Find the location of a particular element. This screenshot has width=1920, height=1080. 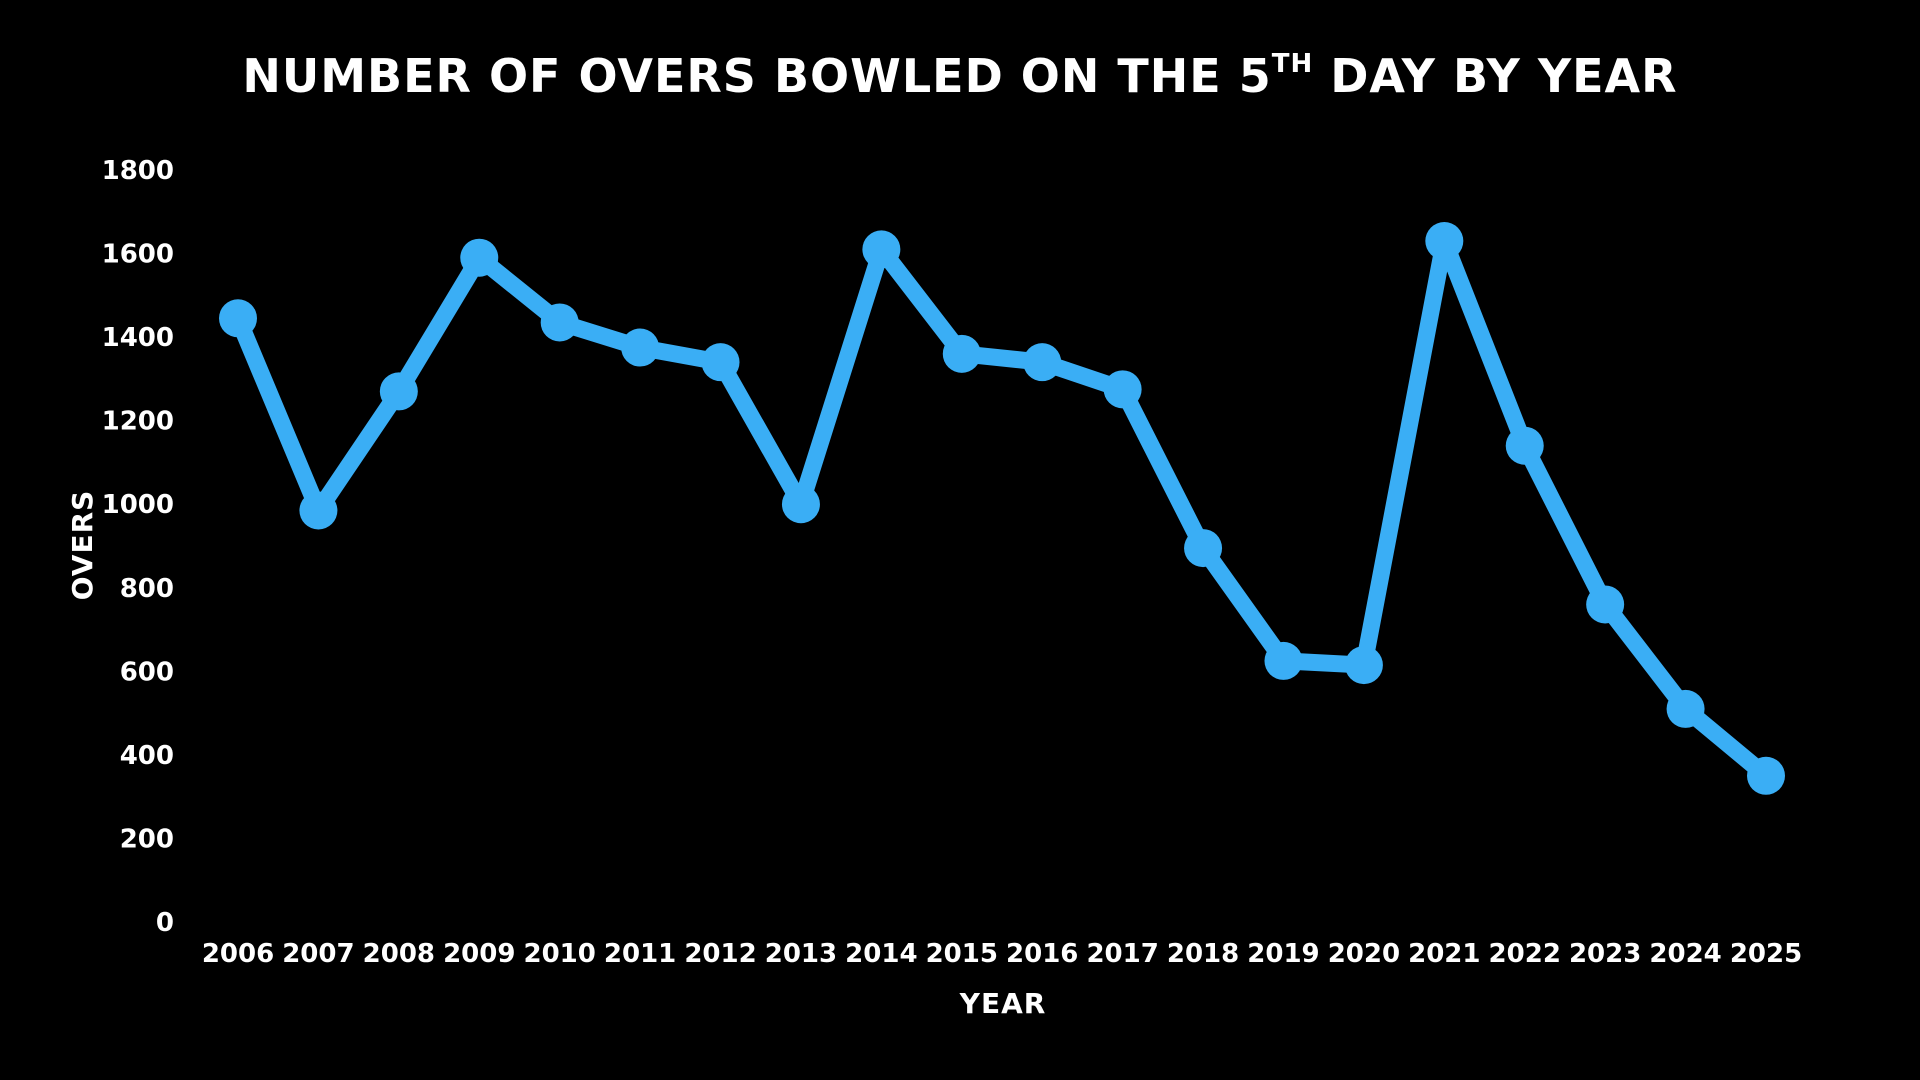

x-tick-label: 2020 is located at coordinates (1364, 954).